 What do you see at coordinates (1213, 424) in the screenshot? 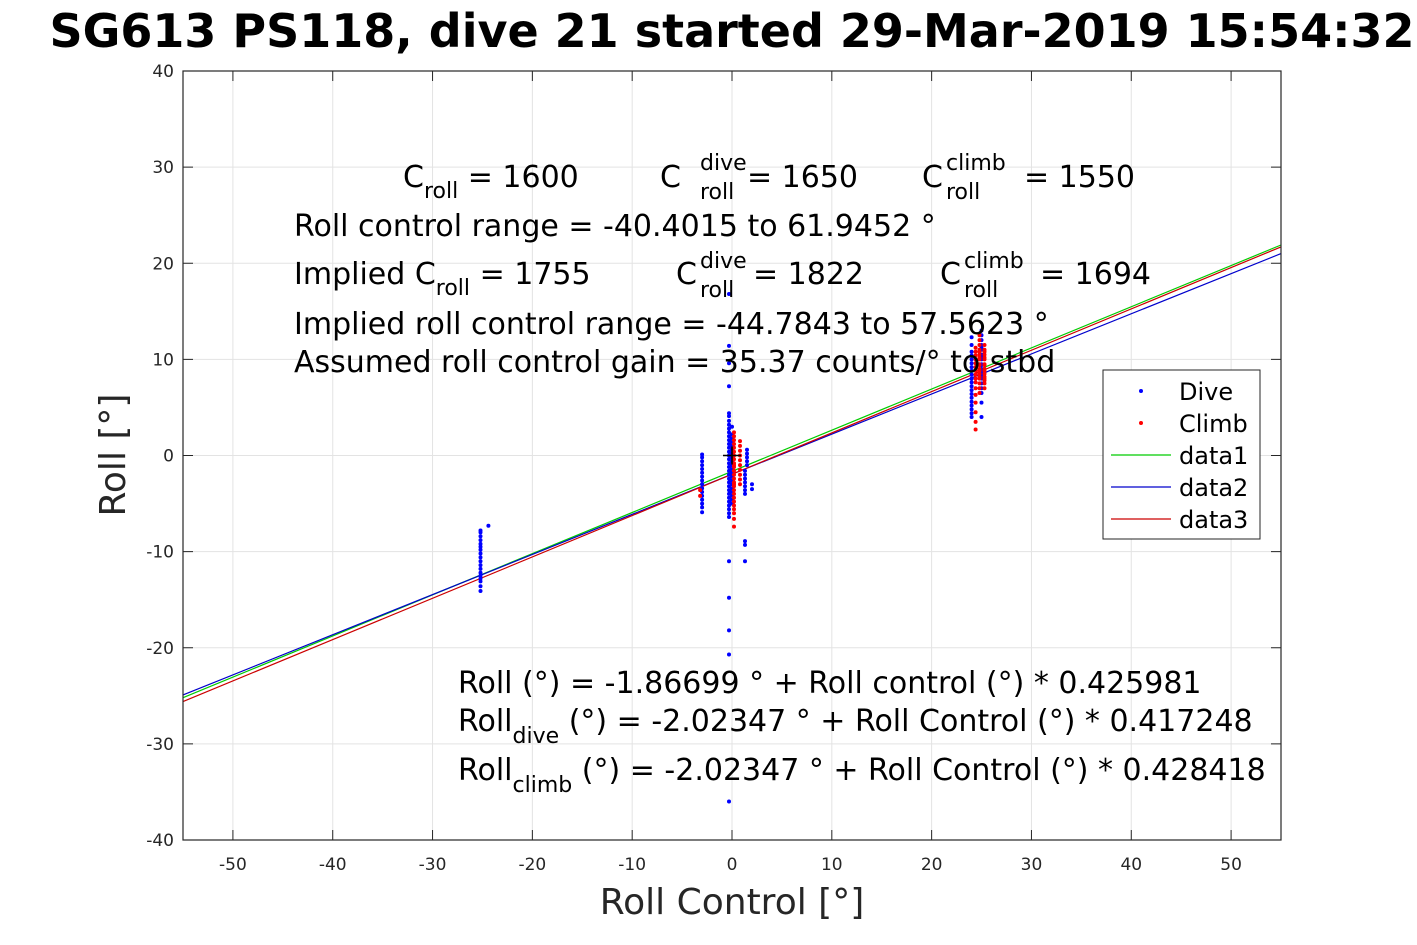
I see `legend-label-climb: Climb` at bounding box center [1213, 424].